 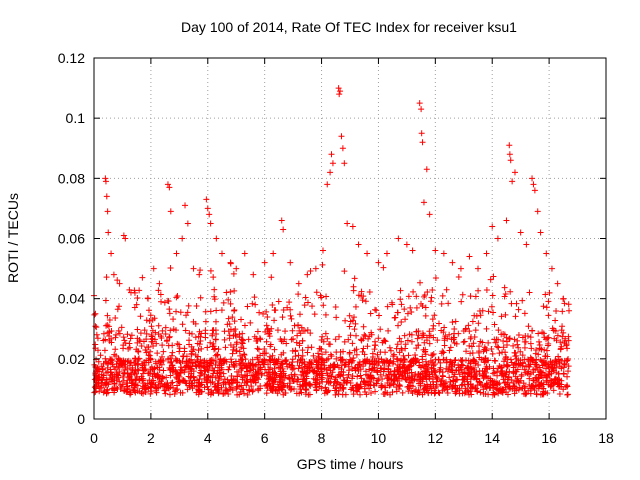 What do you see at coordinates (549, 438) in the screenshot?
I see `x-tick-label: 16` at bounding box center [549, 438].